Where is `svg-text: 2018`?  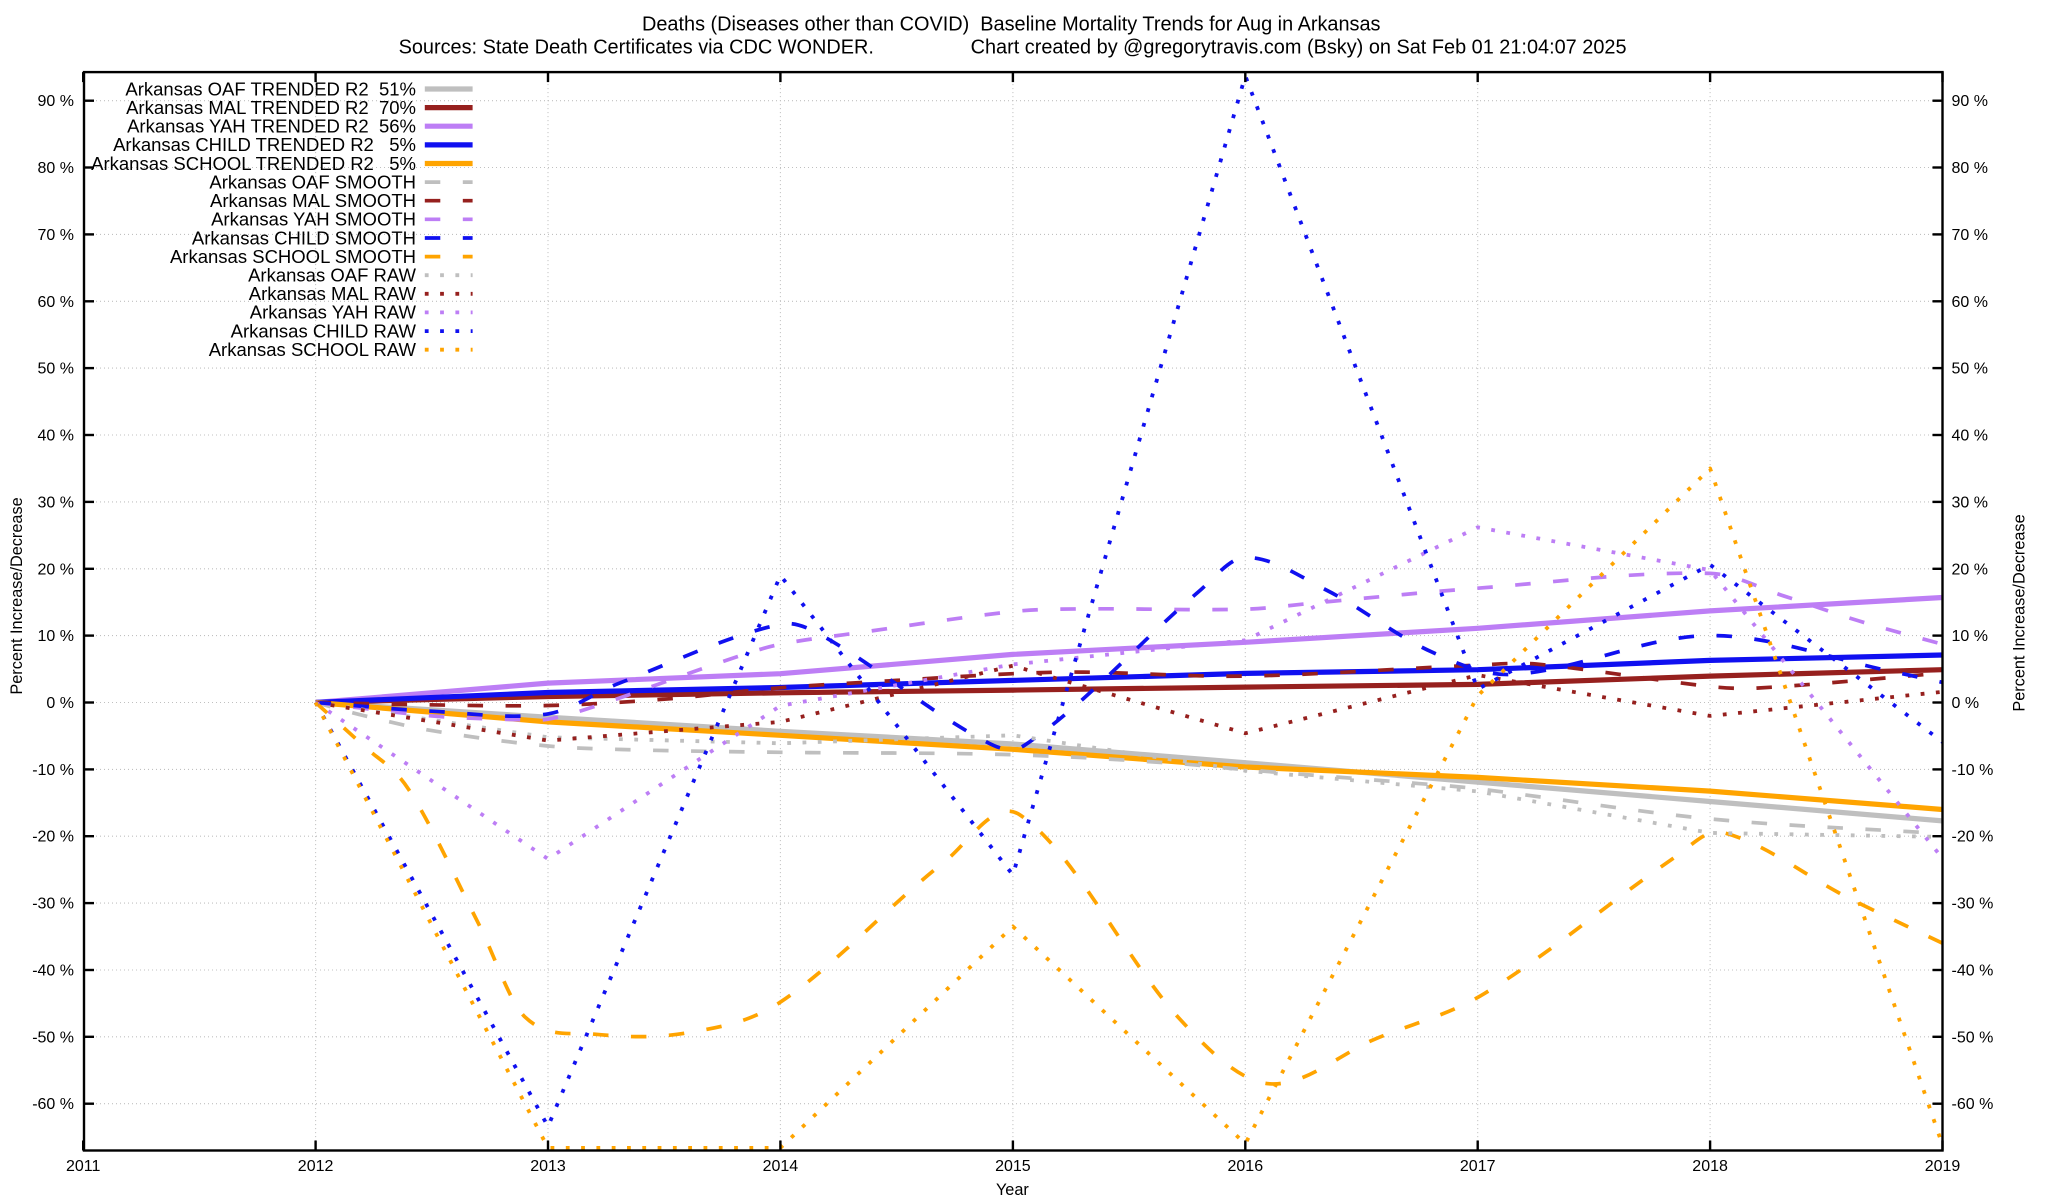
svg-text: 2018 is located at coordinates (1710, 1166).